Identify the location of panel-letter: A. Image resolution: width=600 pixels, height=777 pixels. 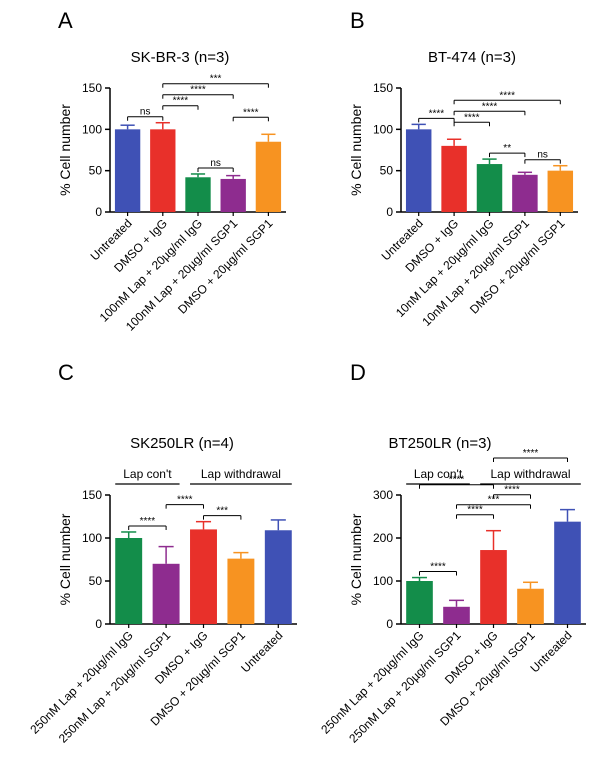
(65, 20).